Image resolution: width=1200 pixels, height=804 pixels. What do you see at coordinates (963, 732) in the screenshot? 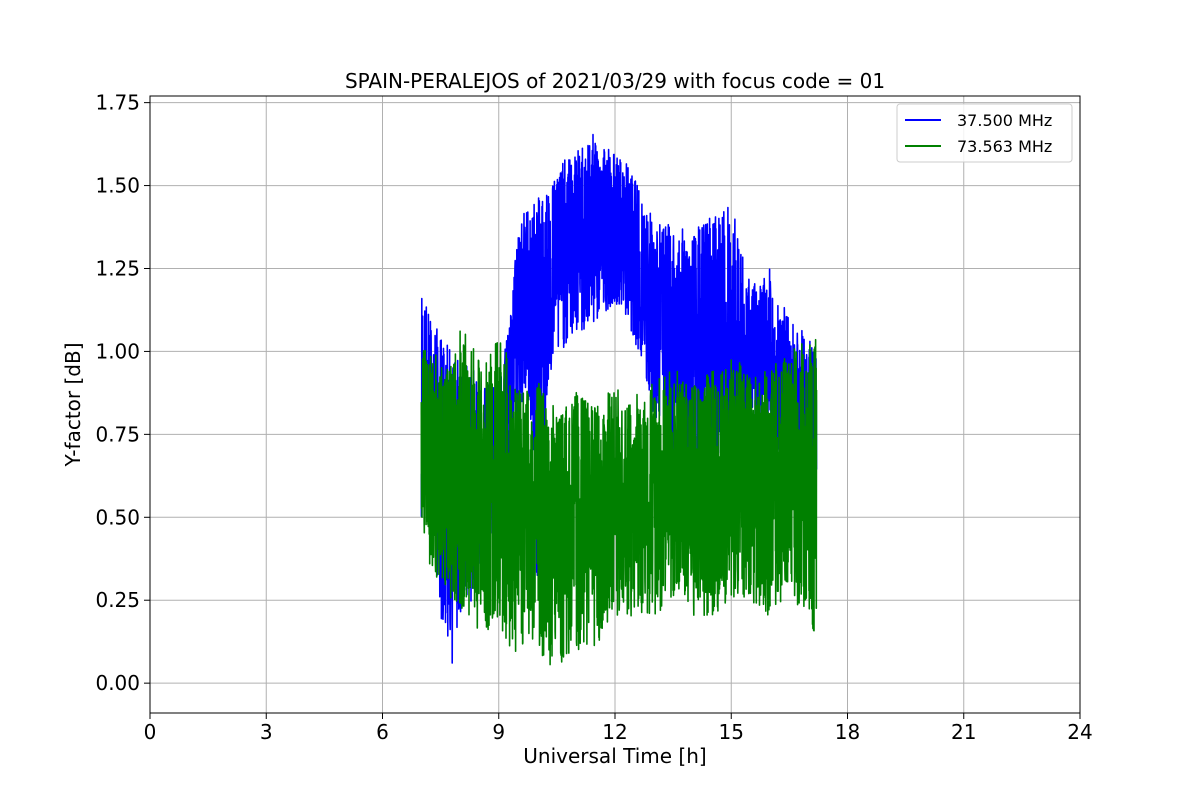
I see `x-tick-label: 21` at bounding box center [963, 732].